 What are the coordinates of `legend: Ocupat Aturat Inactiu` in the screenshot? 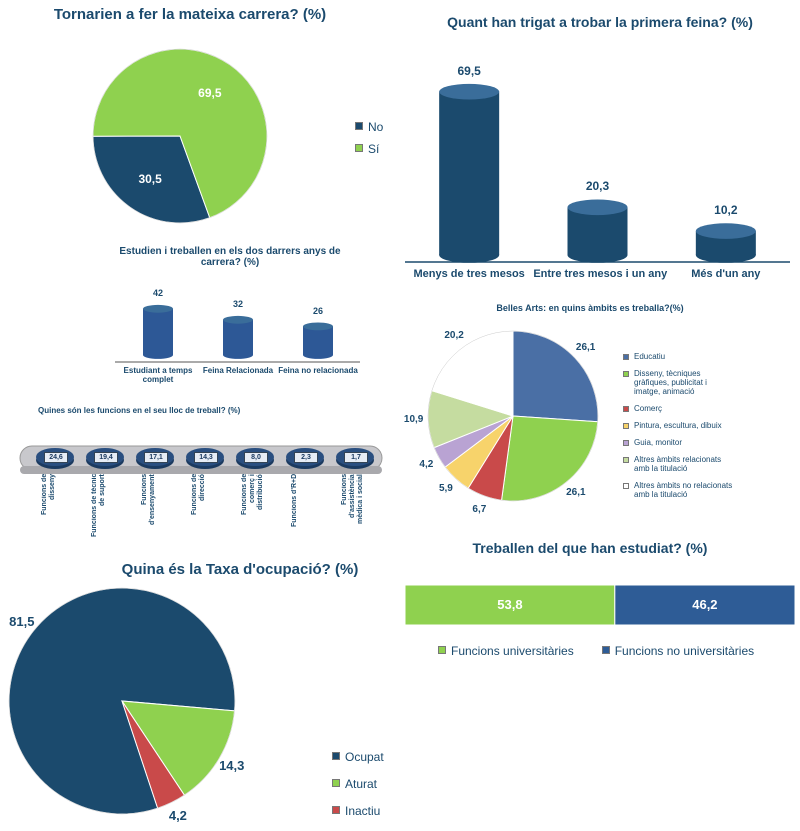 It's located at (367, 784).